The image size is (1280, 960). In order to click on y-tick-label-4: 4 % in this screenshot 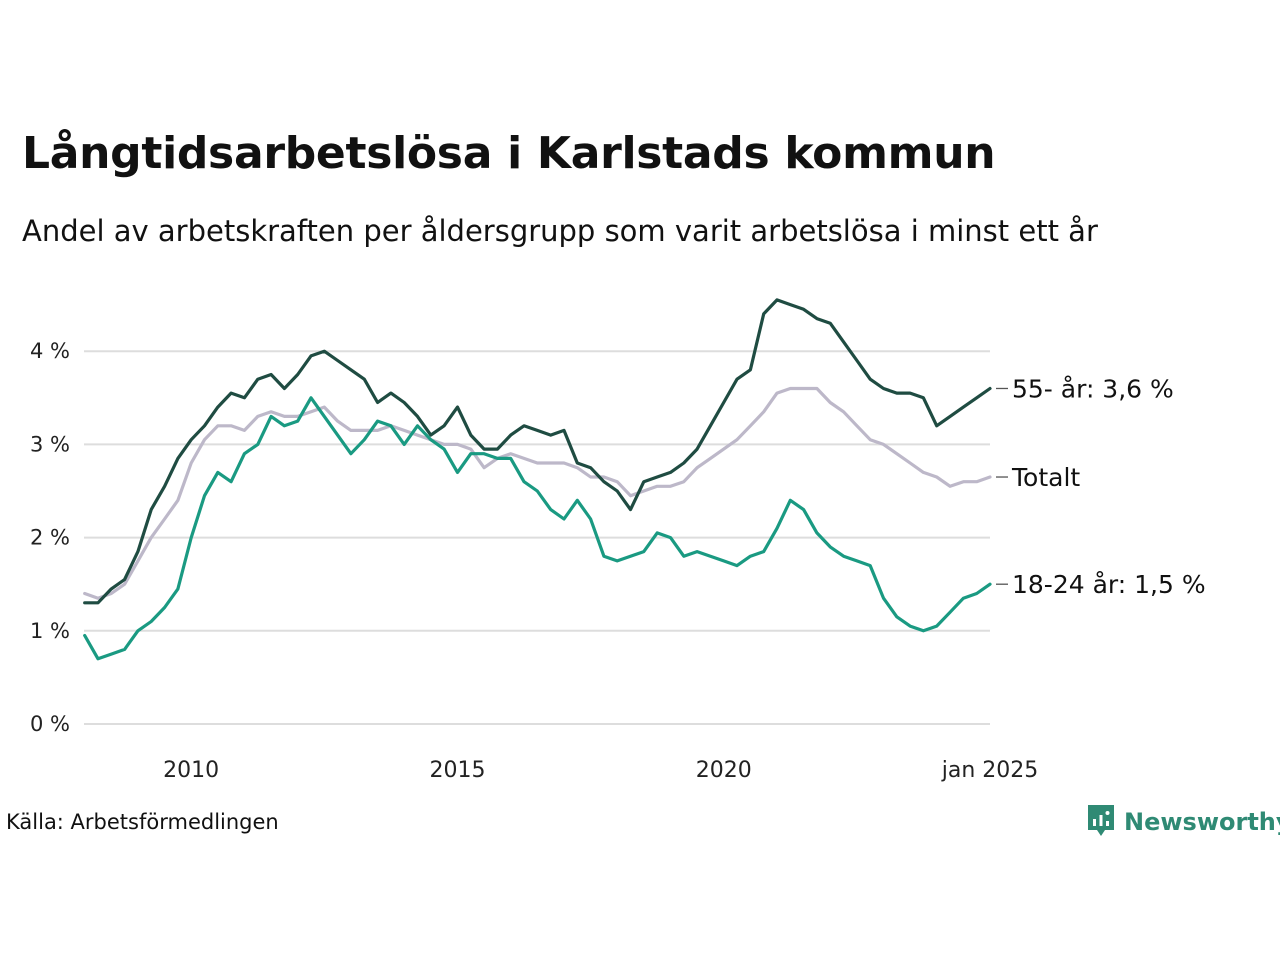, I will do `click(50, 351)`.